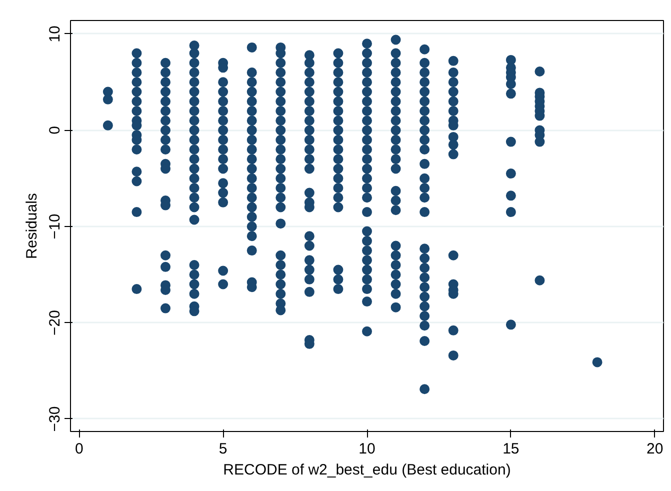 This screenshot has width=671, height=491. I want to click on x-tick-label: 10, so click(367, 449).